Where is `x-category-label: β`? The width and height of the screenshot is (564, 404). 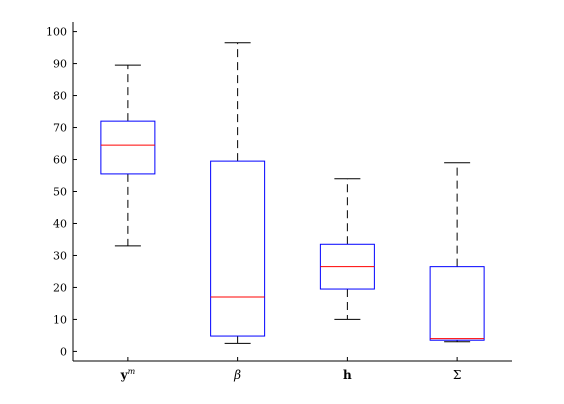 x-category-label: β is located at coordinates (237, 375).